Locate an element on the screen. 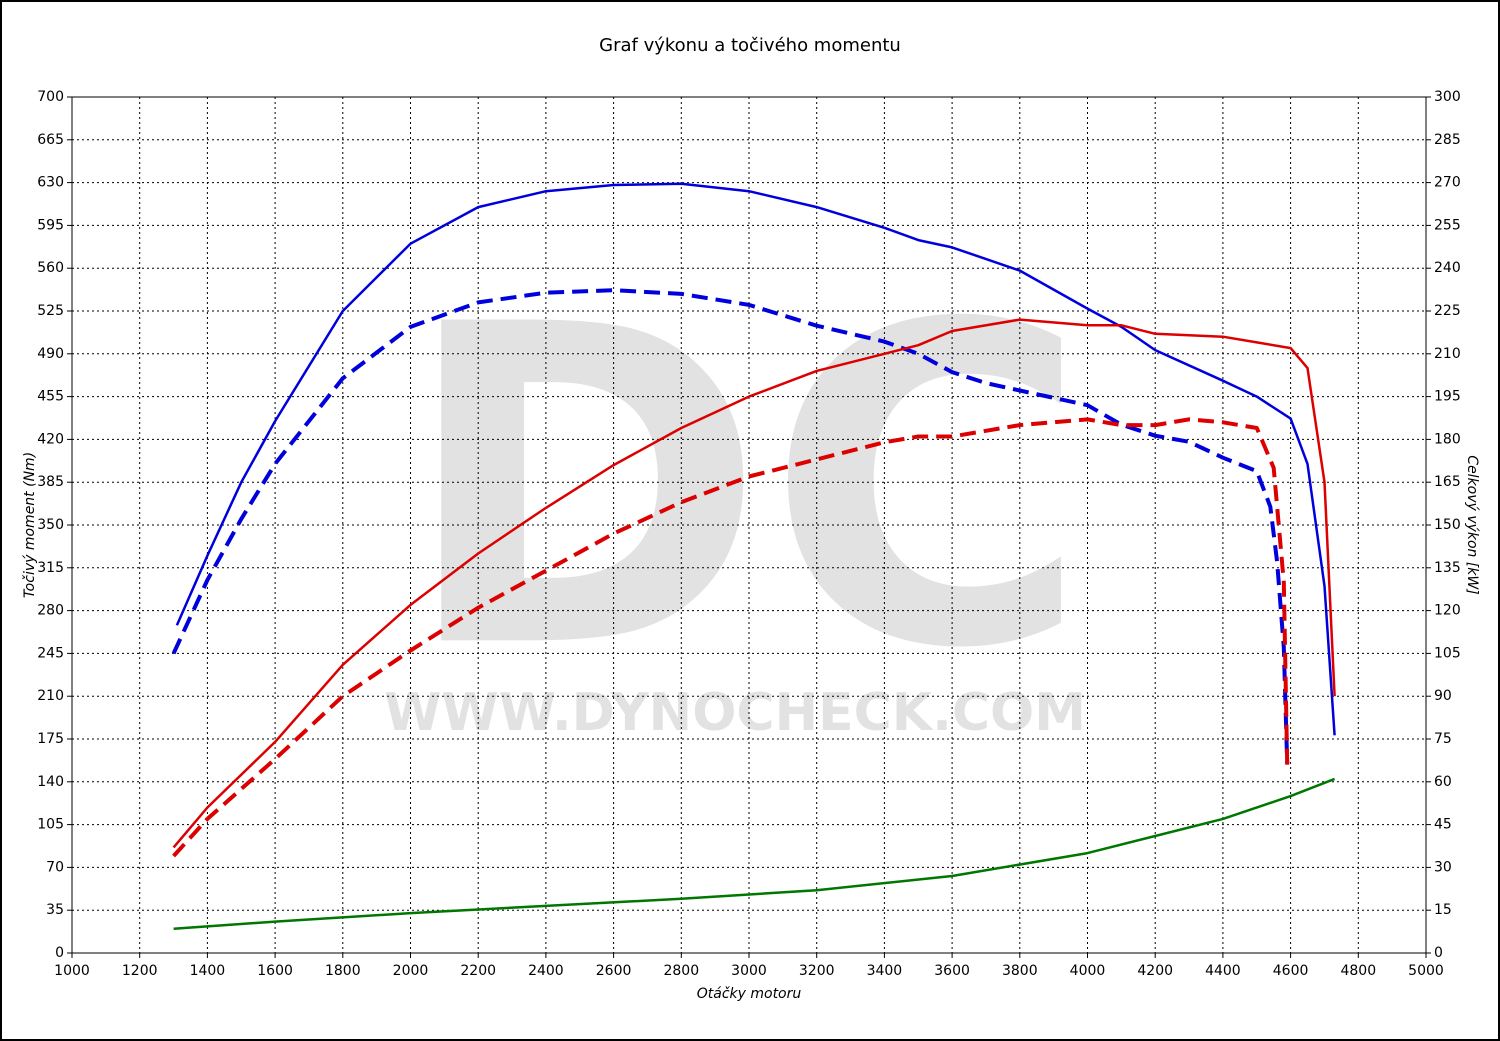 The image size is (1500, 1041). x-tick-label: 2400 is located at coordinates (546, 971).